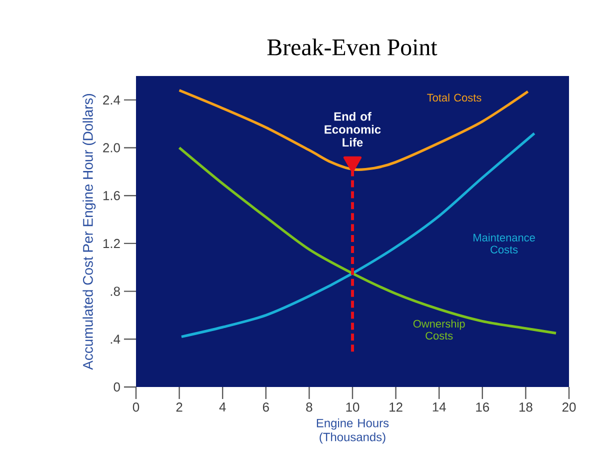  Describe the element at coordinates (439, 330) in the screenshot. I see `series-label: Ownership Costs` at that location.